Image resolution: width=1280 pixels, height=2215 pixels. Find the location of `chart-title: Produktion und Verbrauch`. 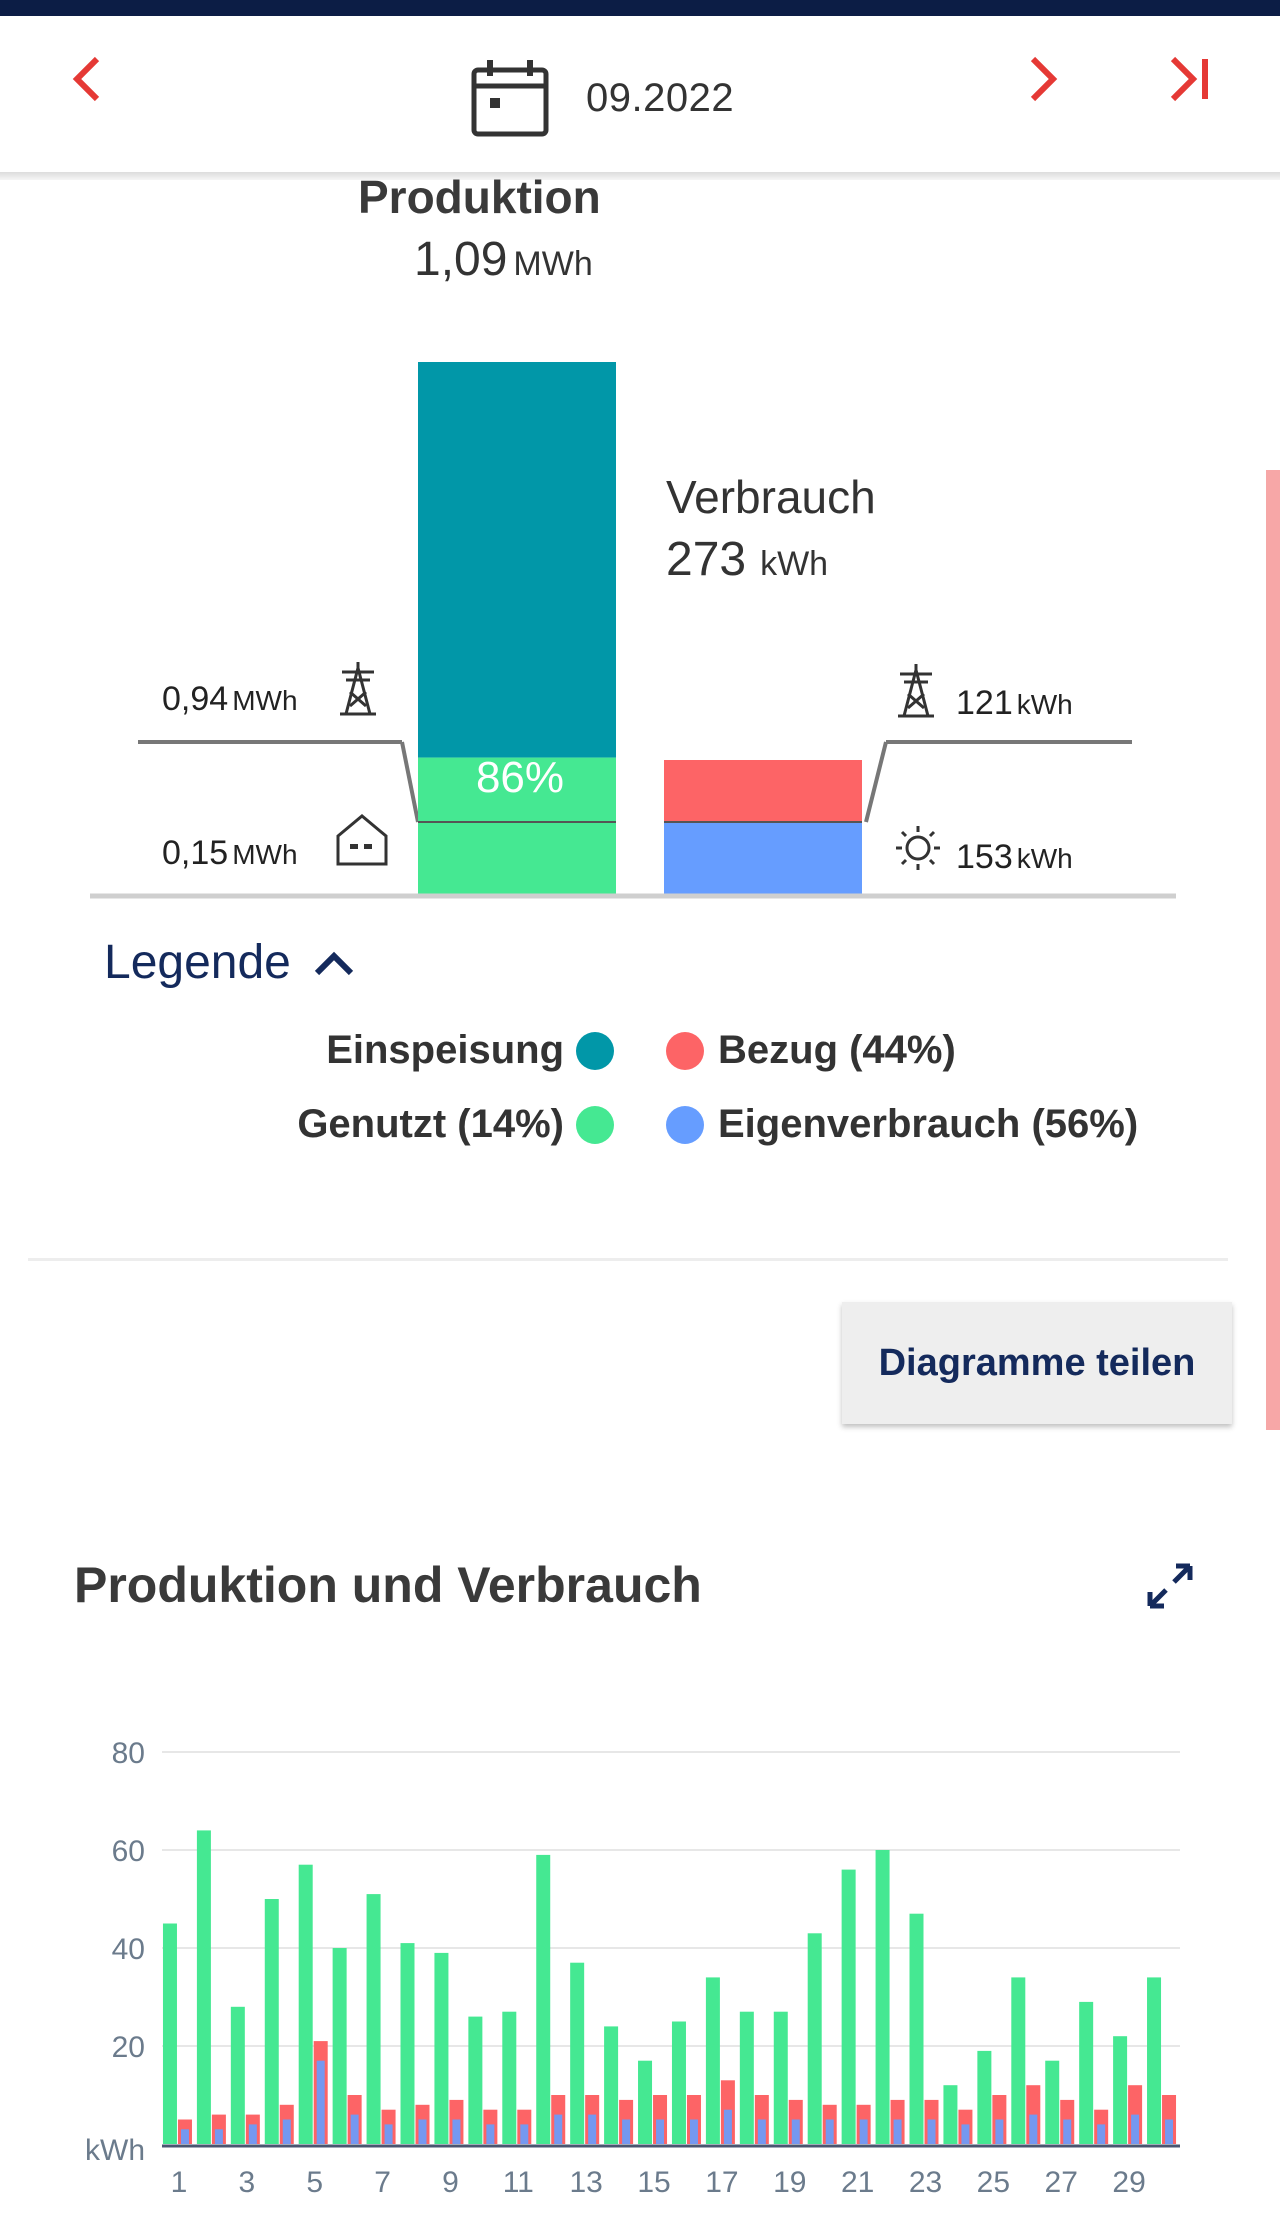

chart-title: Produktion und Verbrauch is located at coordinates (388, 1585).